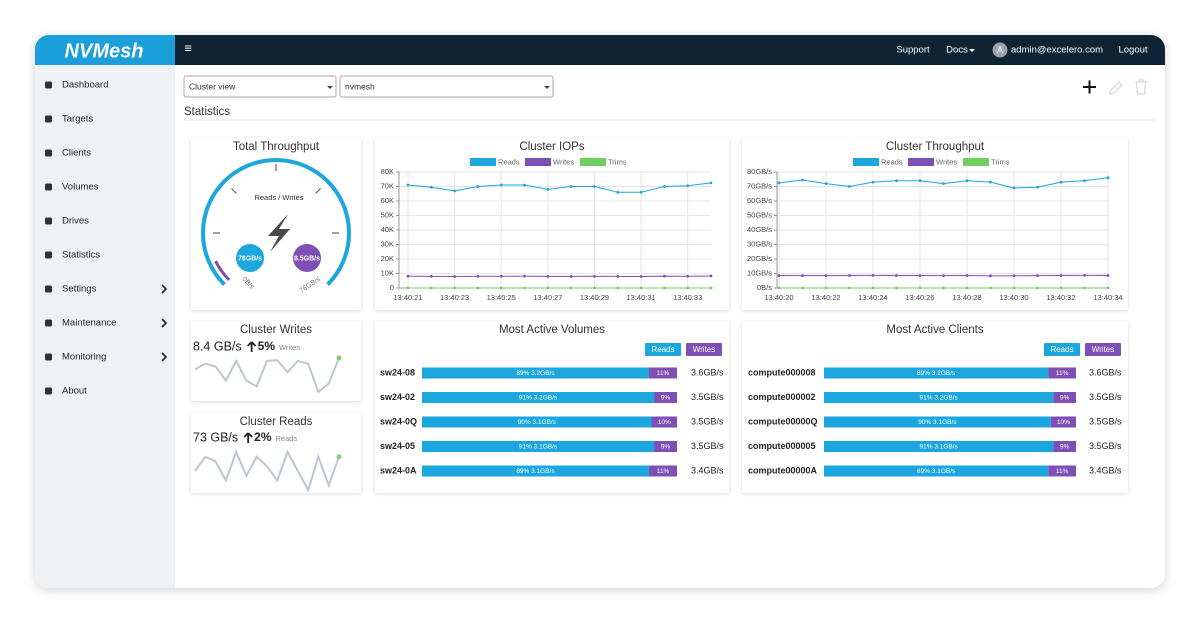  I want to click on y-tick-label: 80GB/s, so click(759, 171).